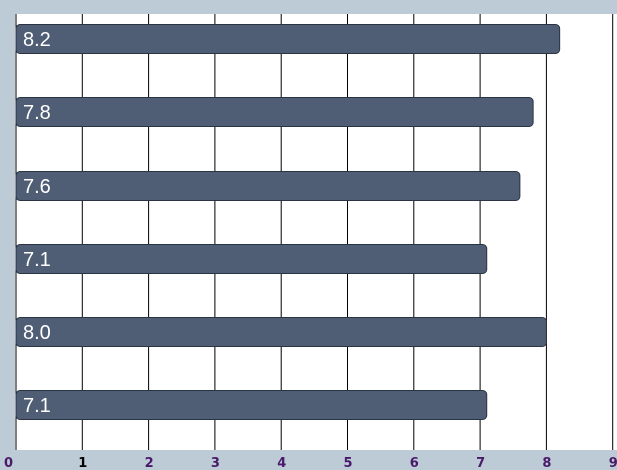 The image size is (617, 470). What do you see at coordinates (37, 40) in the screenshot?
I see `bar-value-label: 8.2` at bounding box center [37, 40].